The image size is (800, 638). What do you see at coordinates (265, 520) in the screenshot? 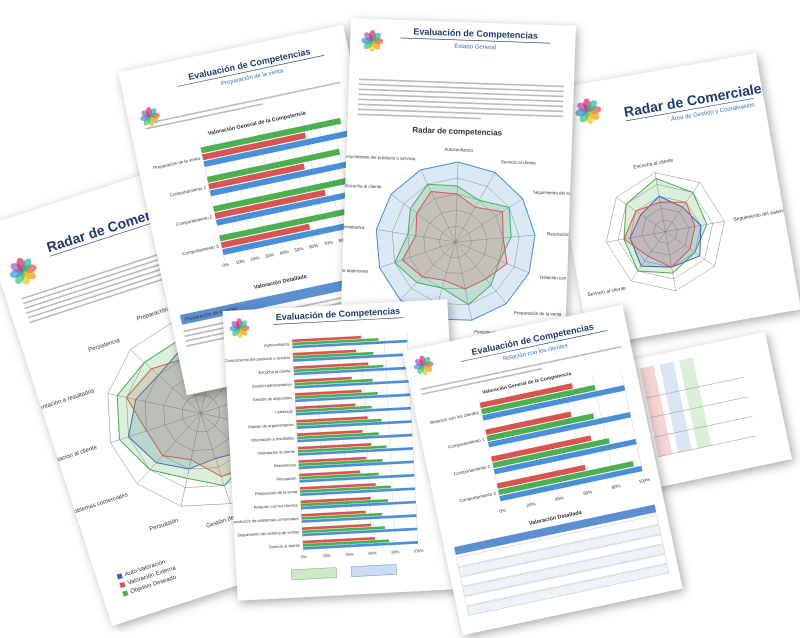
I see `y-tick-label: Resolución de problemas comerciales` at bounding box center [265, 520].